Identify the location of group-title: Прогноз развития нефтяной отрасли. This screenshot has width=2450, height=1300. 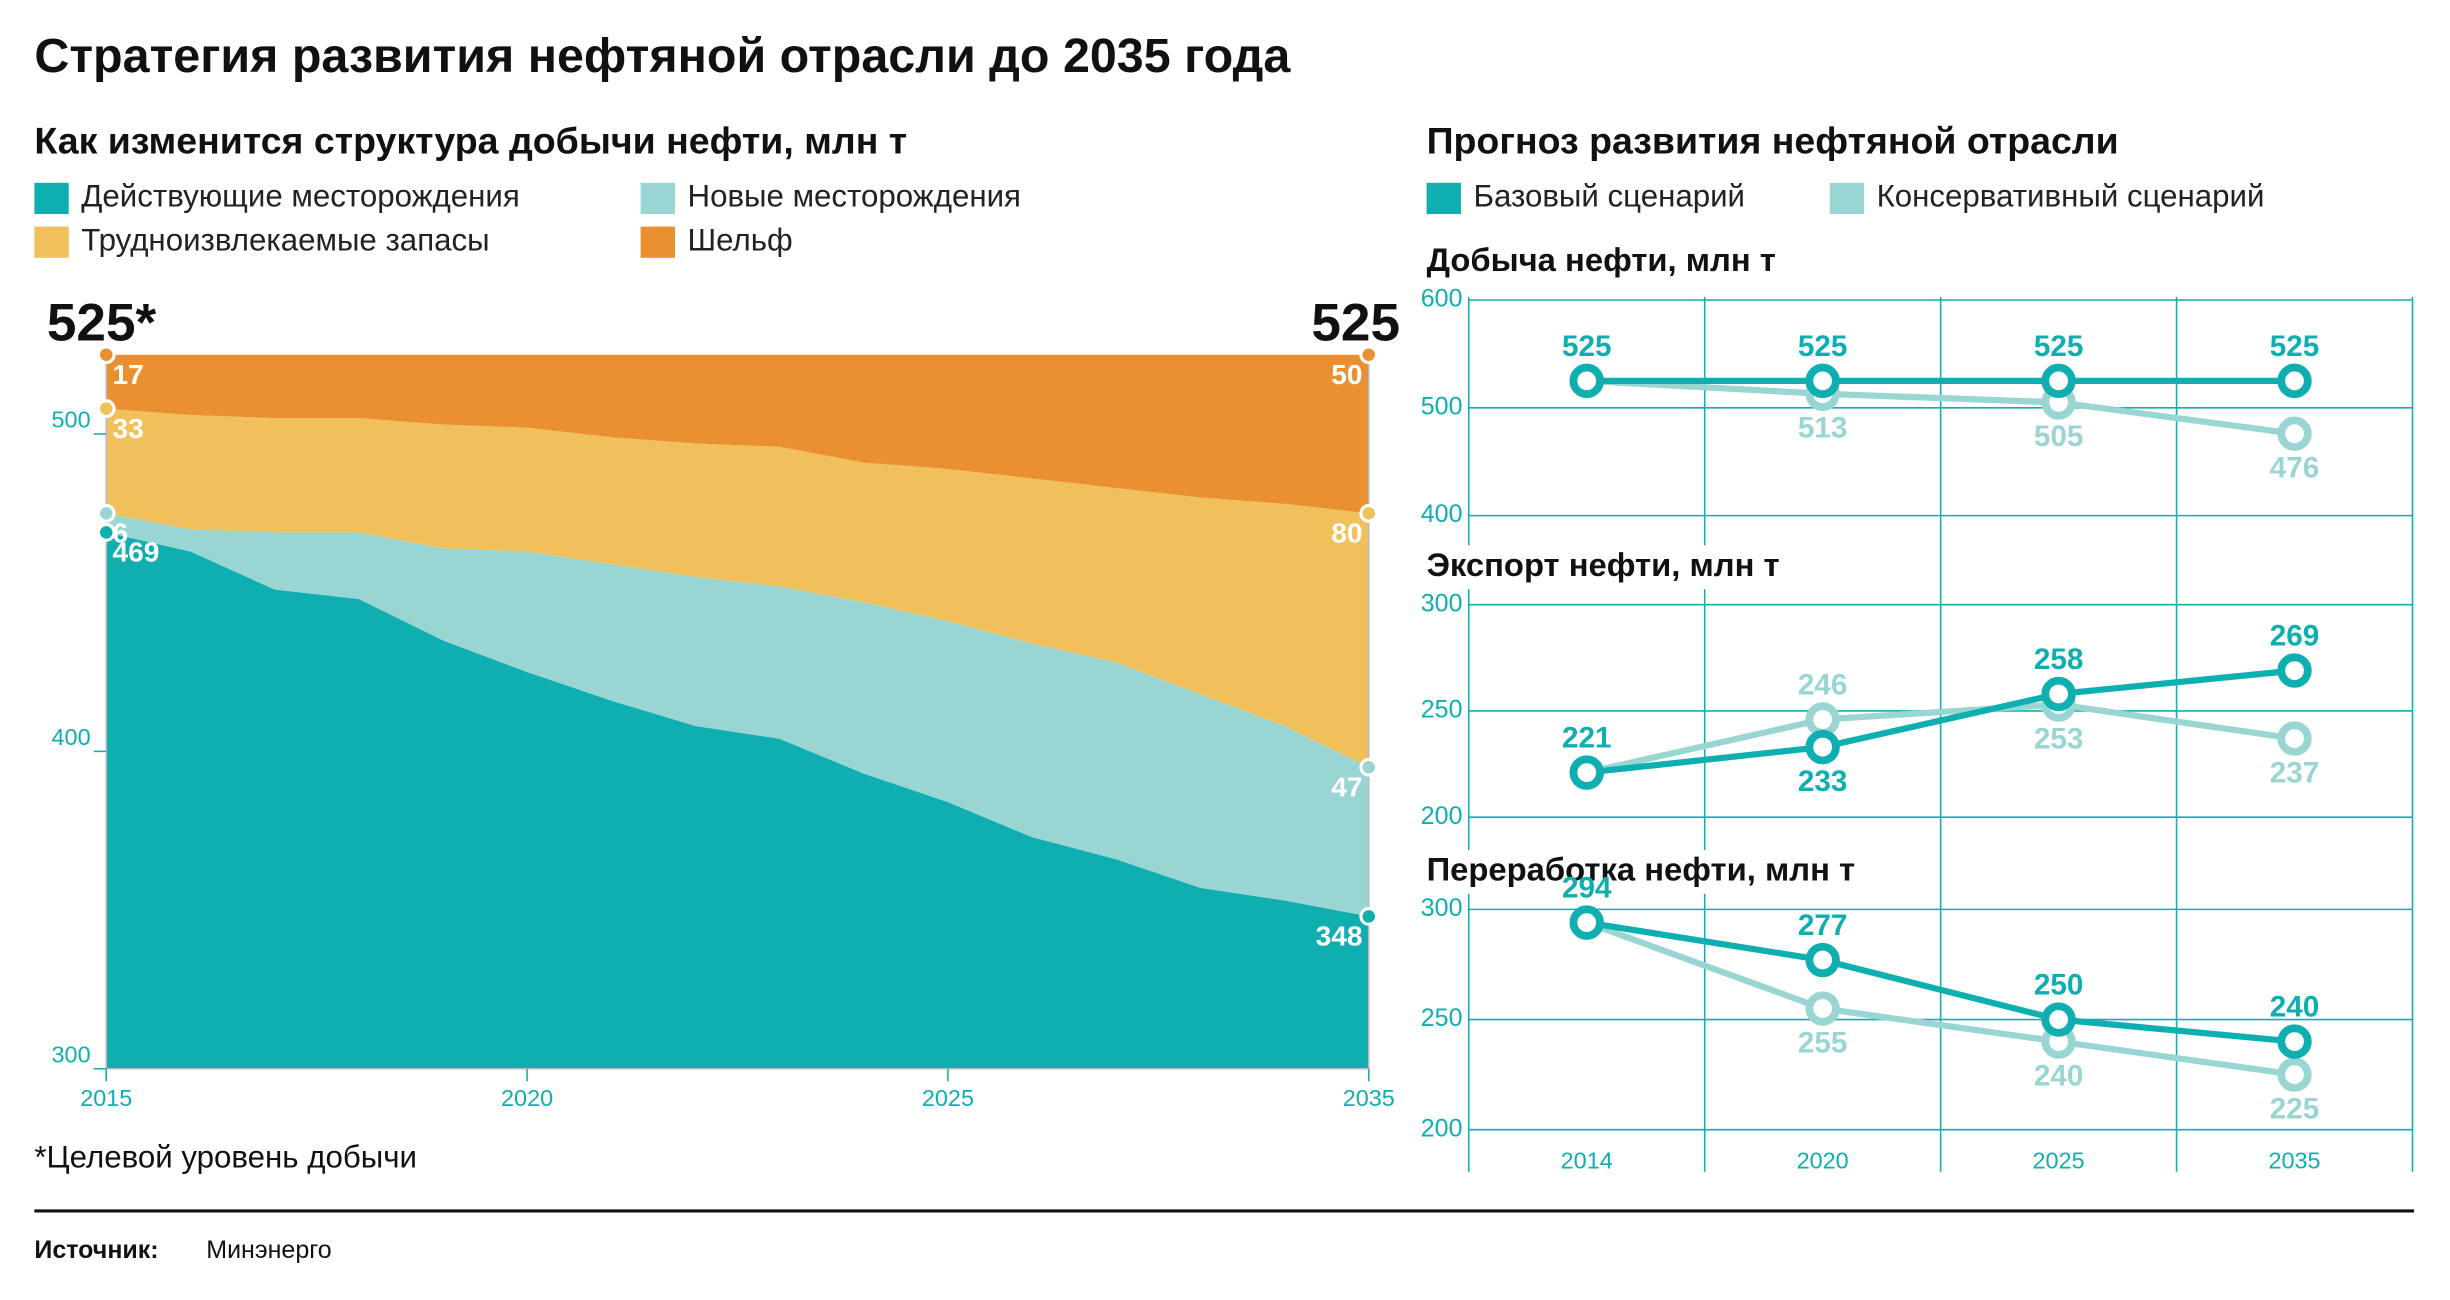
(1773, 141).